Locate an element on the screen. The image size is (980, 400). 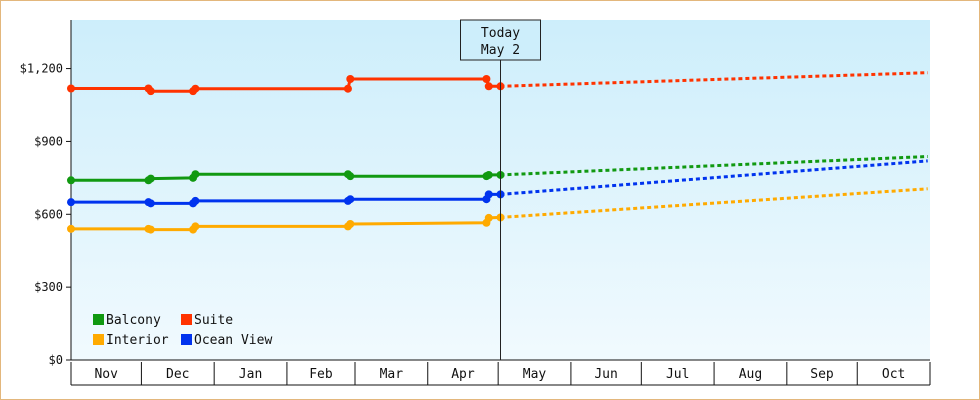
today-label-box is located at coordinates (500, 40).